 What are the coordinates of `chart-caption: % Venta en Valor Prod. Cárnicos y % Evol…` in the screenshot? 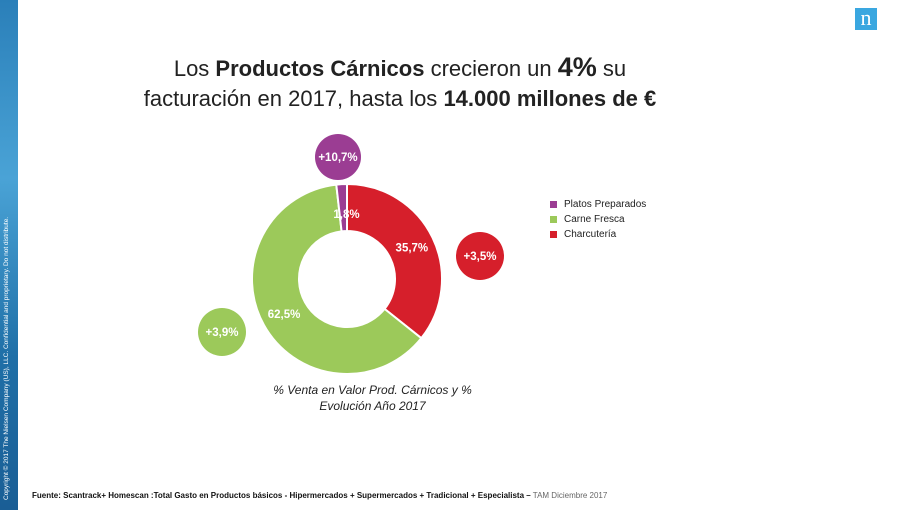 It's located at (372, 398).